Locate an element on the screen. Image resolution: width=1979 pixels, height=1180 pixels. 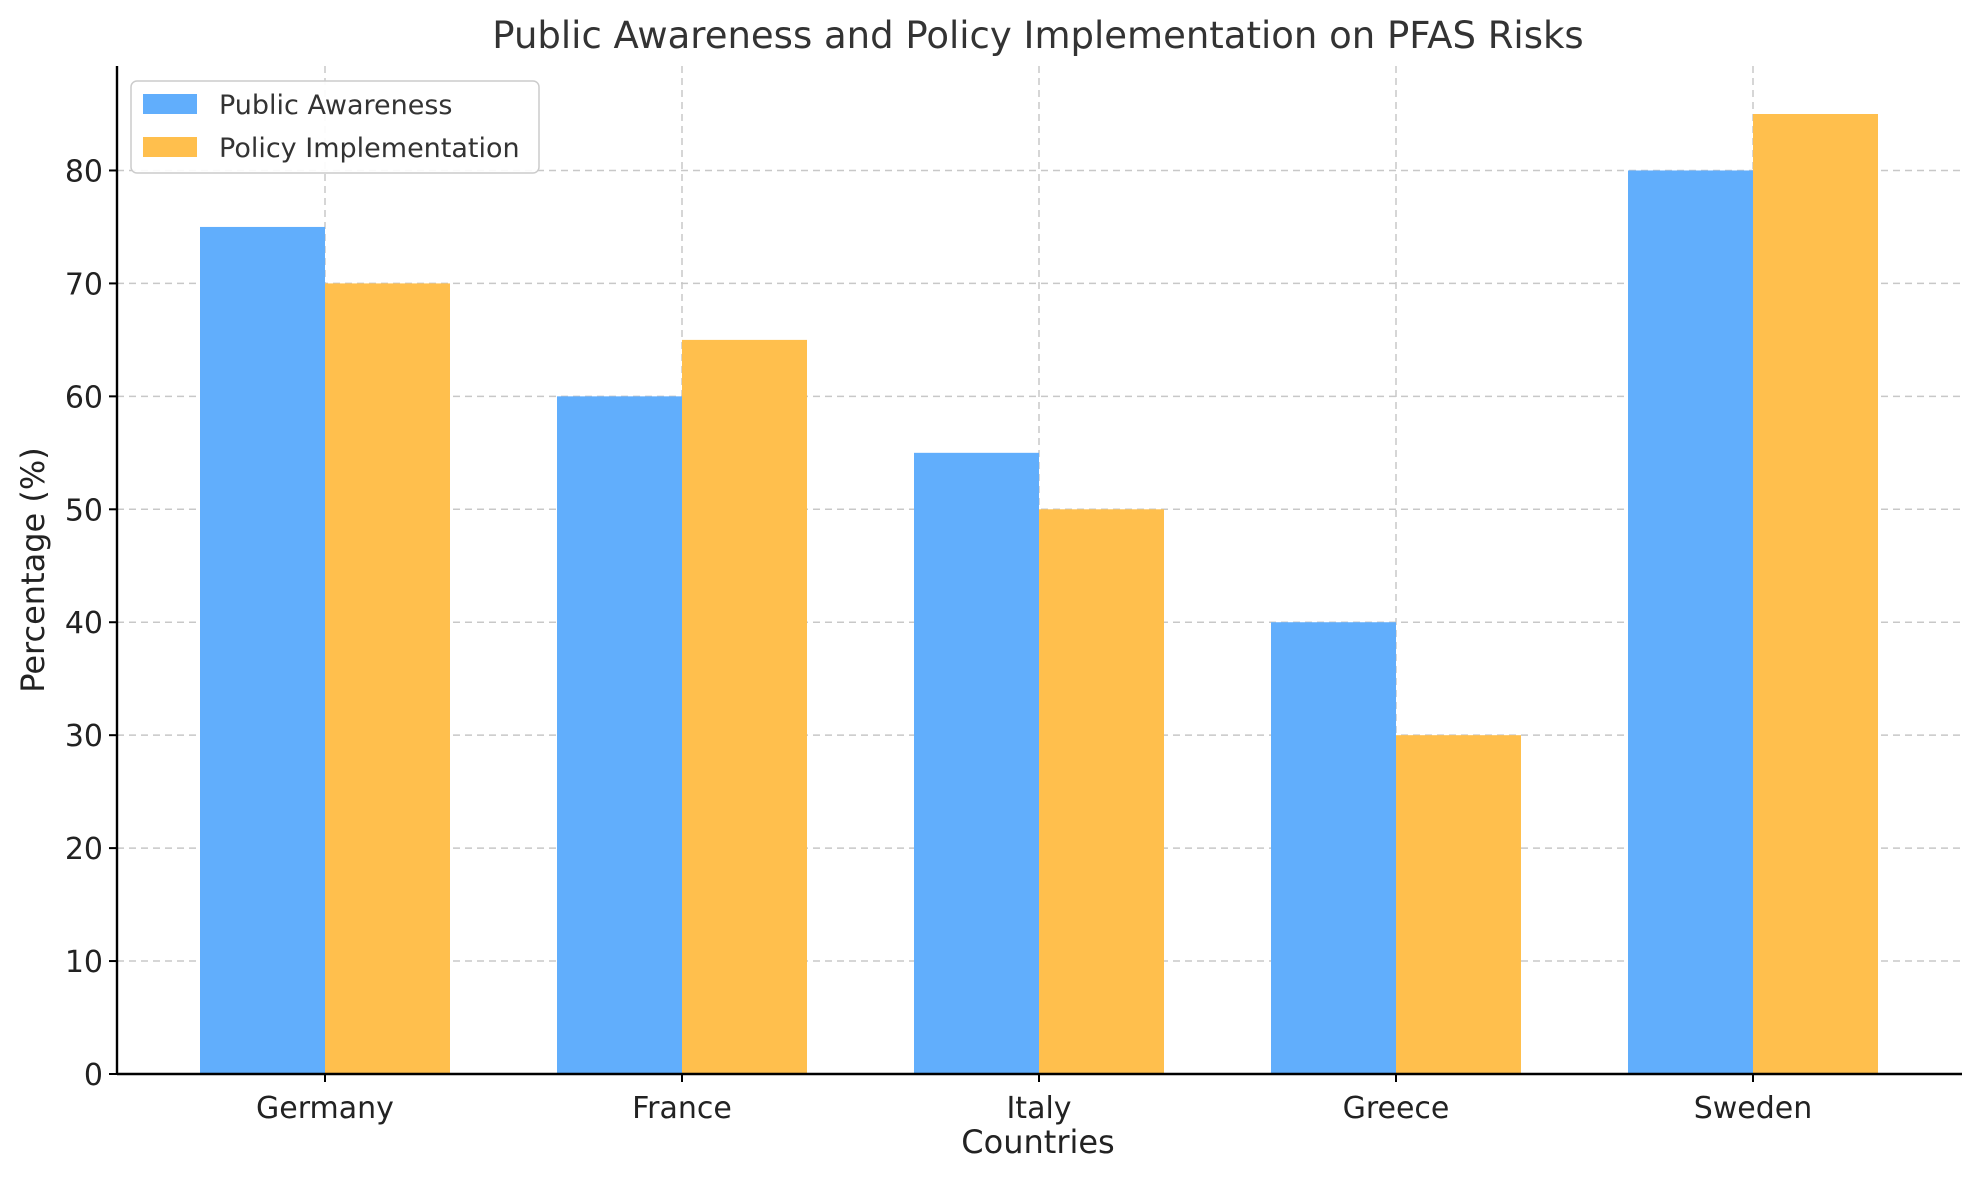
bar-public-awareness-france is located at coordinates (619, 735).